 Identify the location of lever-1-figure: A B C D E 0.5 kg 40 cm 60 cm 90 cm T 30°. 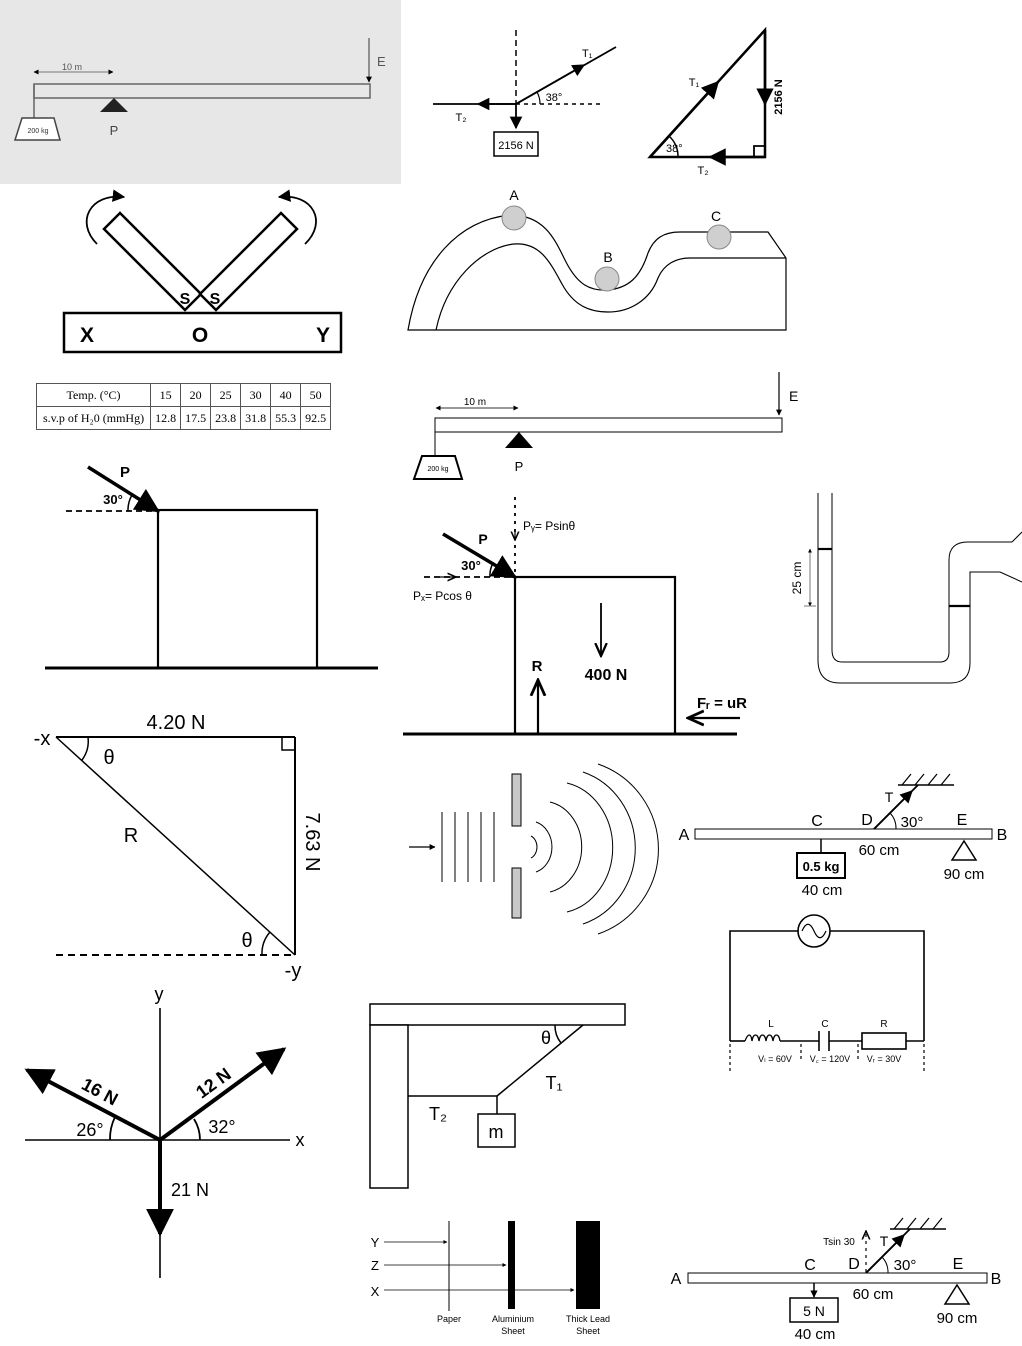
(843, 836).